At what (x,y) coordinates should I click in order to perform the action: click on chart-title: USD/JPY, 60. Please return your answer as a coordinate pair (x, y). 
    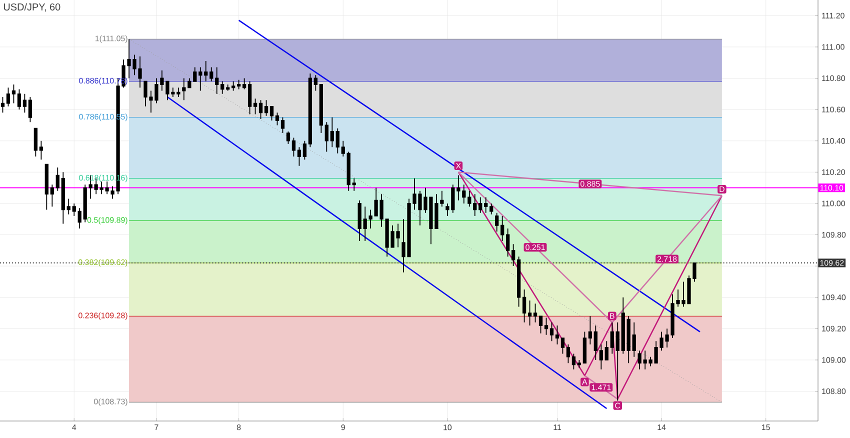
    Looking at the image, I should click on (32, 7).